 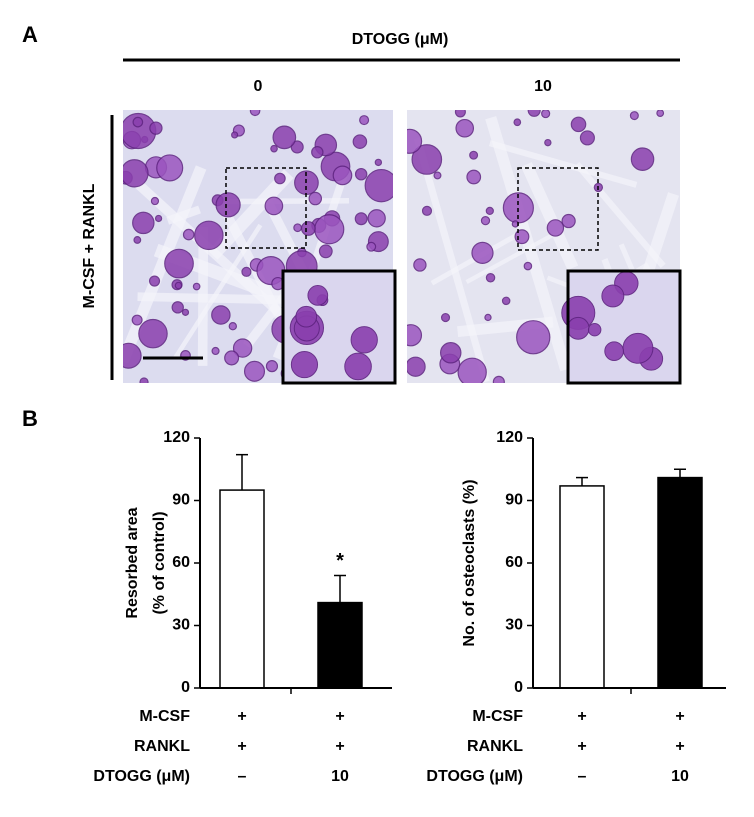 What do you see at coordinates (162, 746) in the screenshot?
I see `condition-label: RANKL` at bounding box center [162, 746].